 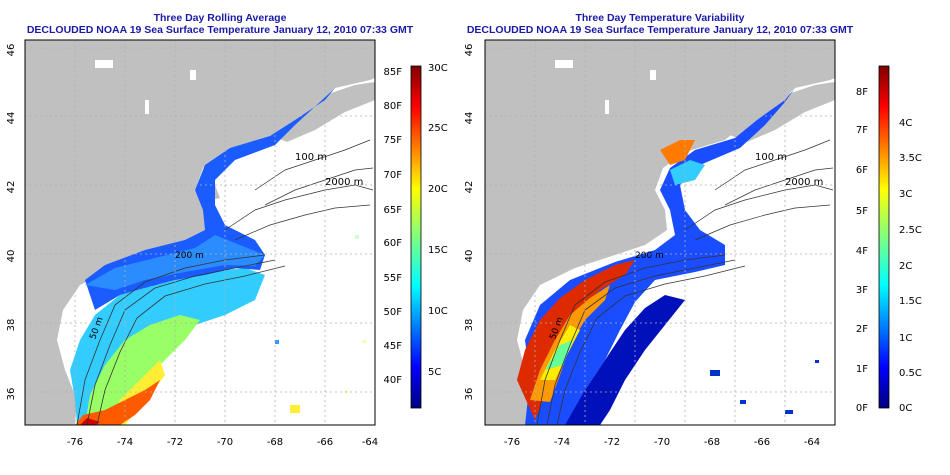 What do you see at coordinates (325, 442) in the screenshot?
I see `left-x-tick: -66` at bounding box center [325, 442].